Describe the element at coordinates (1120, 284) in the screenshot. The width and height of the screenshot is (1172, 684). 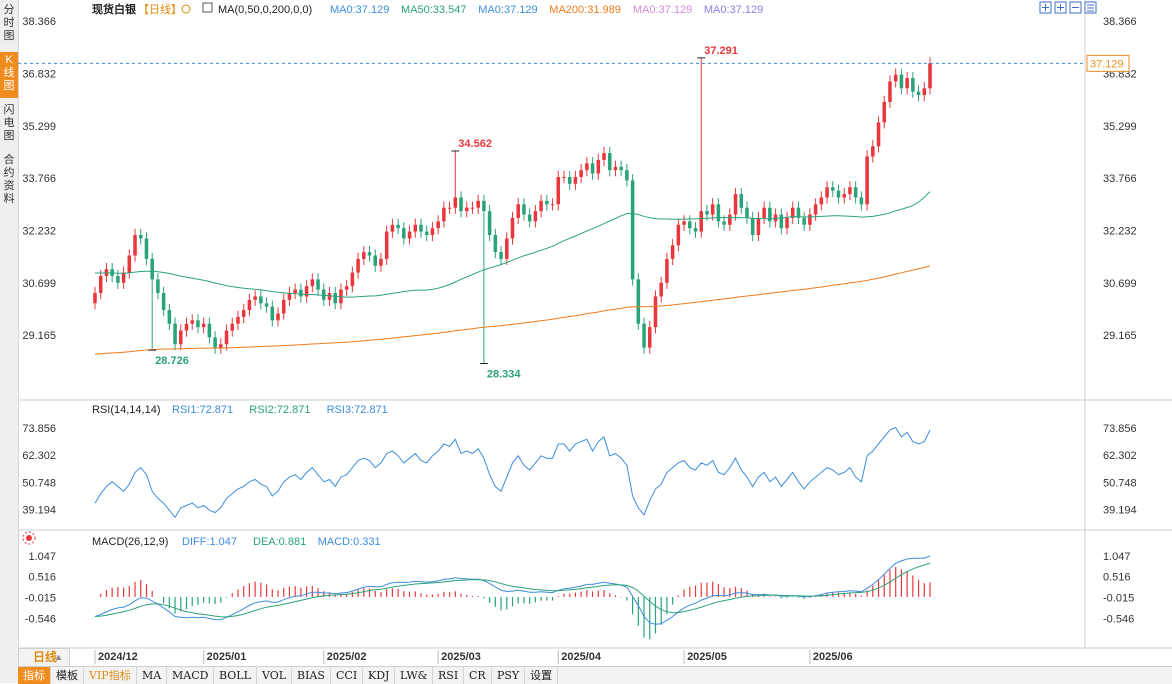
I see `y-tick-label-right: 30.699` at that location.